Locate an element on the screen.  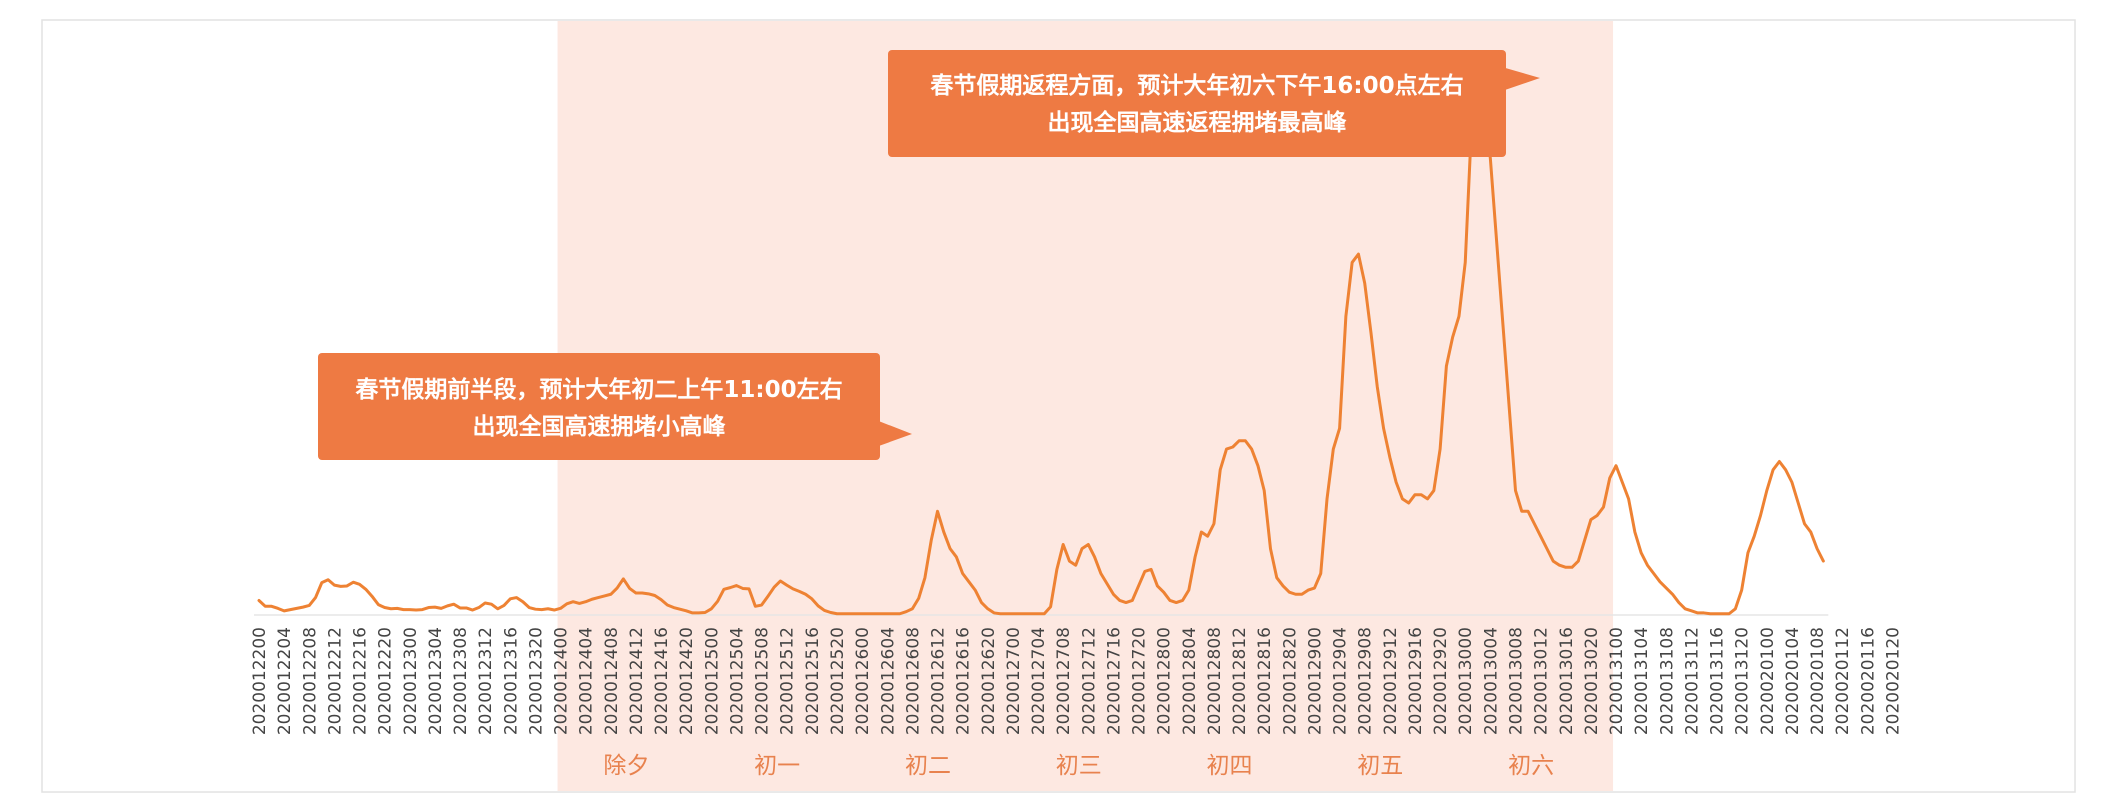
x-tick-label: 2020013108 is located at coordinates (1667, 681).